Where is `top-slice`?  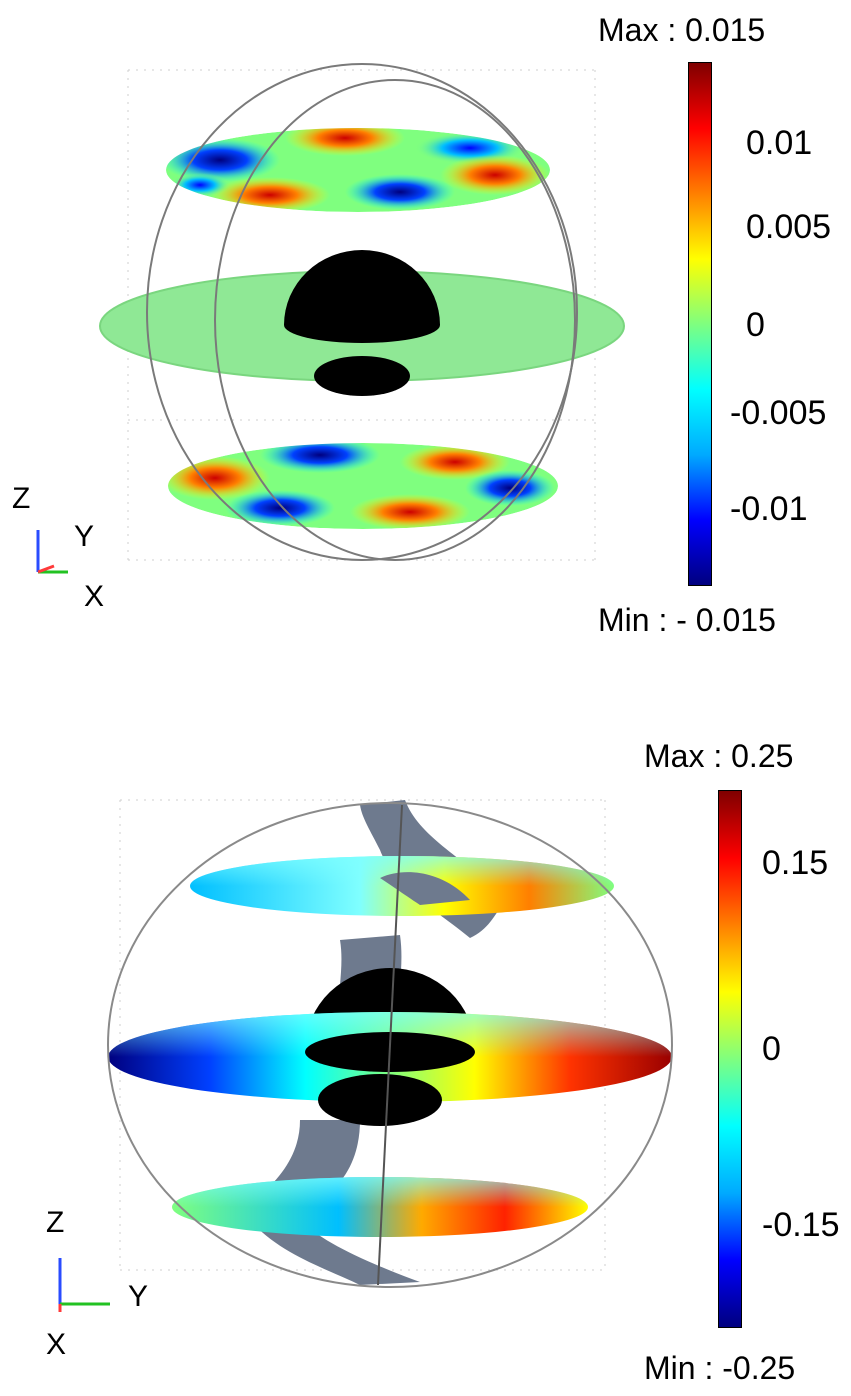 top-slice is located at coordinates (358, 170).